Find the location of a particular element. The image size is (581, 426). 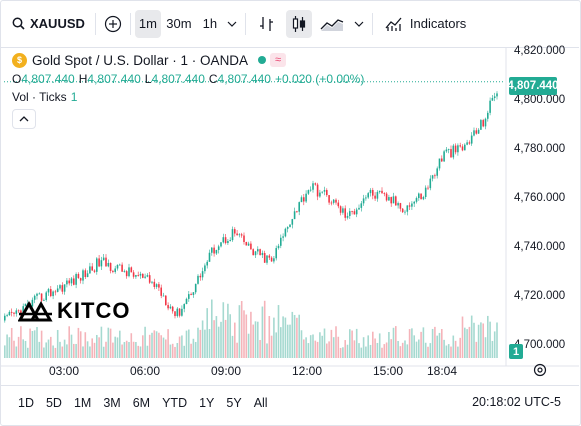

collapse-legend-button is located at coordinates (24, 119).